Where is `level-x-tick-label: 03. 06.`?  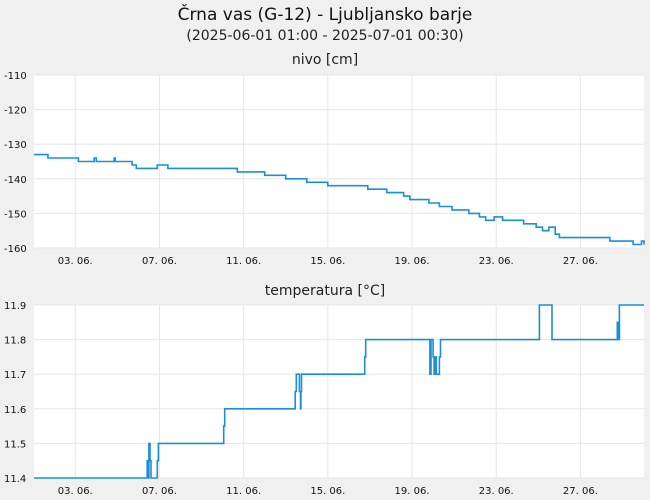
level-x-tick-label: 03. 06. is located at coordinates (75, 261).